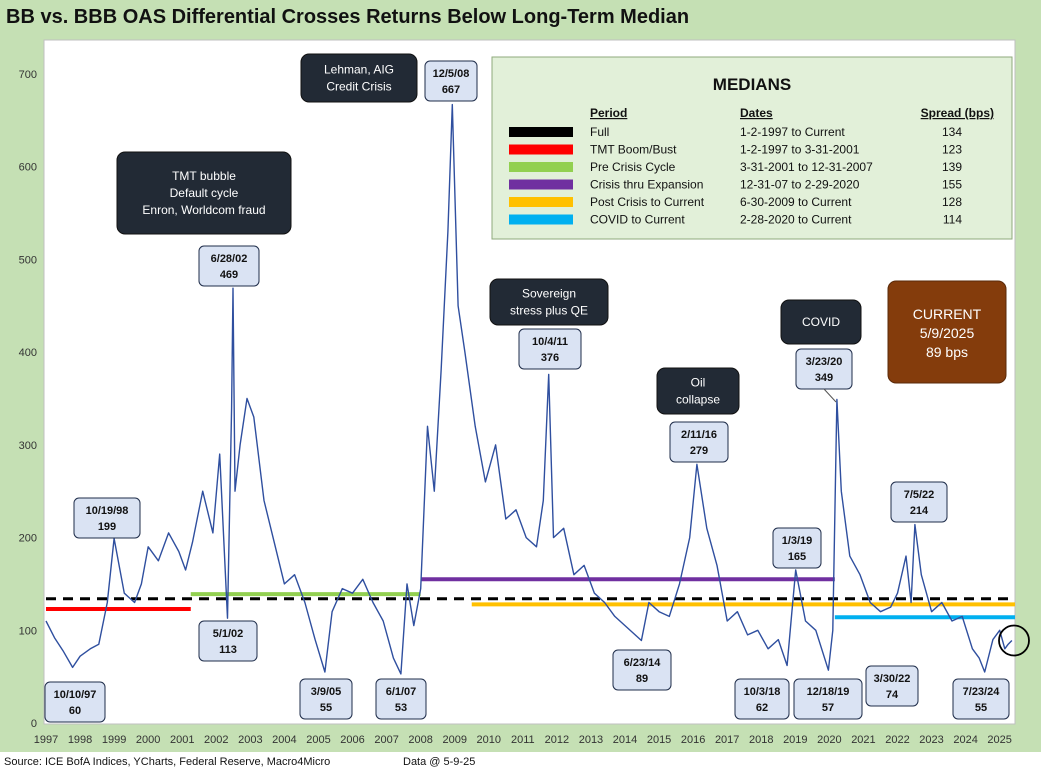 This screenshot has height=775, width=1041. Describe the element at coordinates (182, 740) in the screenshot. I see `x-tick-label: 2001` at that location.